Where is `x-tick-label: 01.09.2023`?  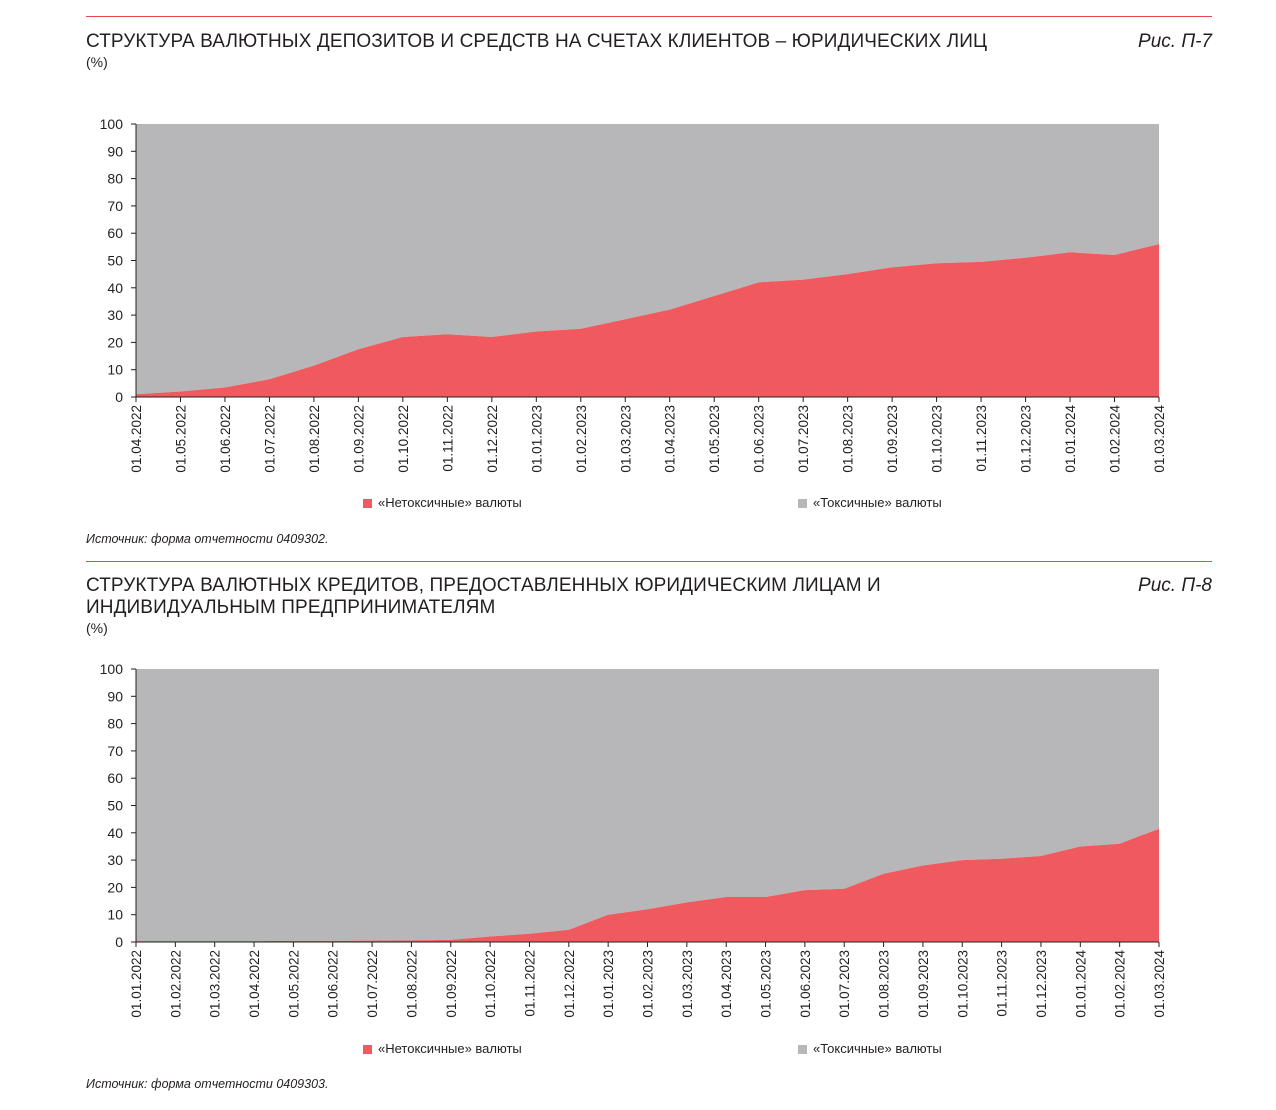 x-tick-label: 01.09.2023 is located at coordinates (923, 984).